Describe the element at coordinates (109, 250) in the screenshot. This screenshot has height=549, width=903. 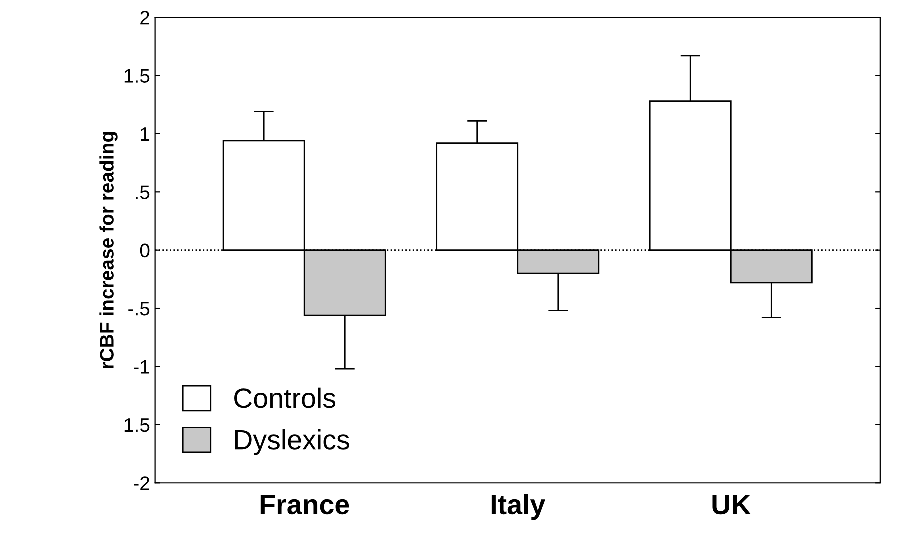
I see `y-axis-title: rCBF increase for reading` at that location.